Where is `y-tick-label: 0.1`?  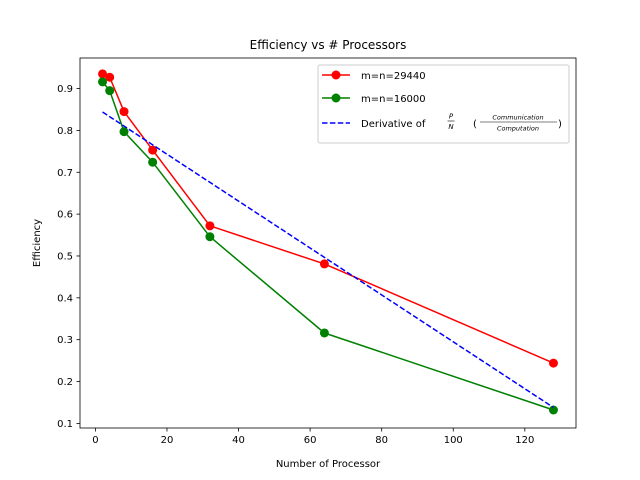 y-tick-label: 0.1 is located at coordinates (65, 424).